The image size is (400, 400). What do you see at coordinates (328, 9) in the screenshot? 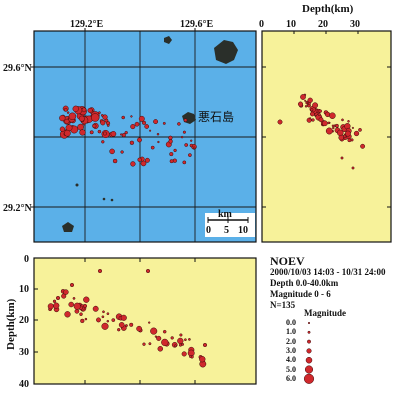
I see `depth-panel-right-title: Depth(km)` at bounding box center [328, 9].